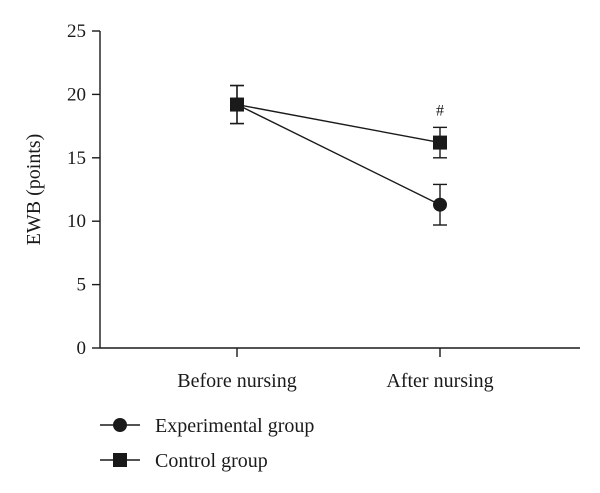 The height and width of the screenshot is (493, 600). I want to click on legend-label-0: Experimental group, so click(234, 426).